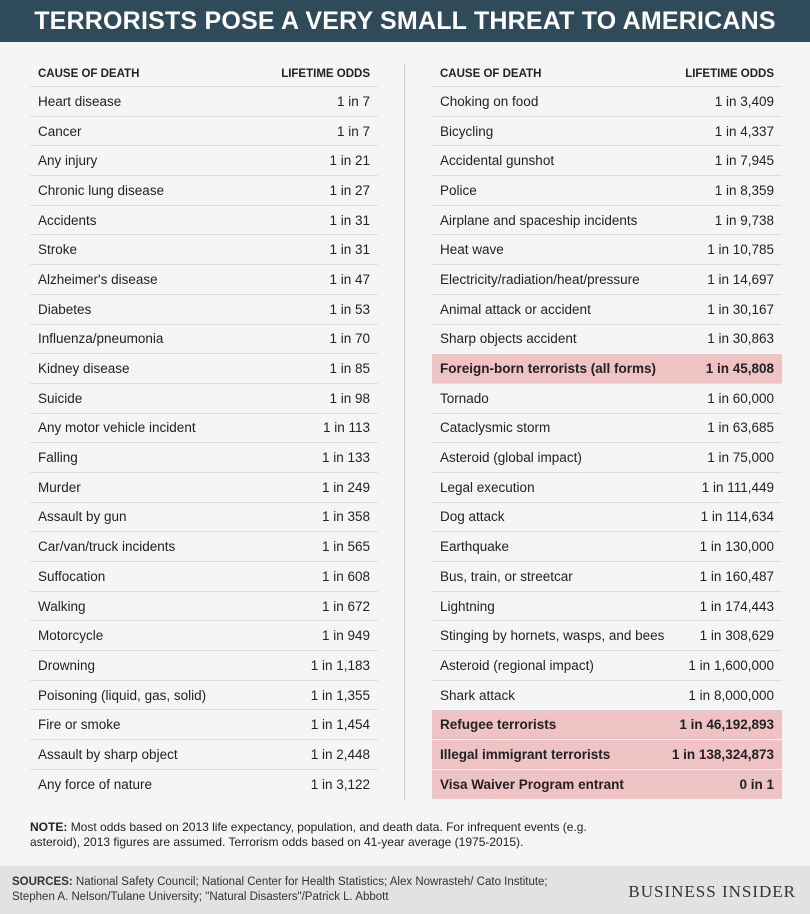 The image size is (810, 914). Describe the element at coordinates (204, 397) in the screenshot. I see `table-row: Suicide 1 in 98` at that location.